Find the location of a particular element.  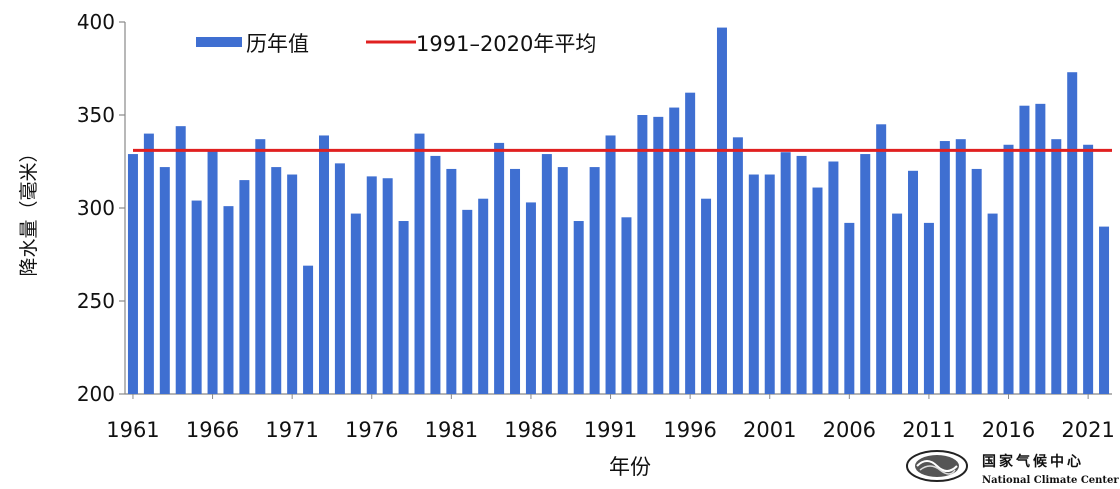

bar-1975 is located at coordinates (355, 303).